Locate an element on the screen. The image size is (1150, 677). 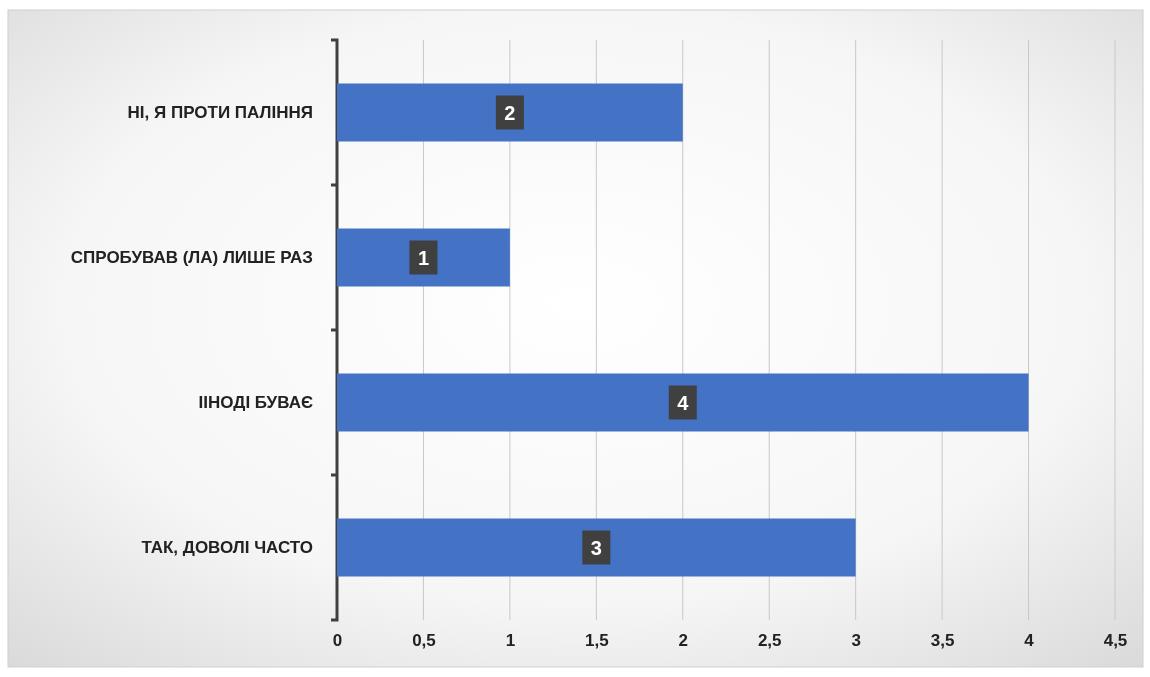
x-tick-label: 2,5 is located at coordinates (769, 641).